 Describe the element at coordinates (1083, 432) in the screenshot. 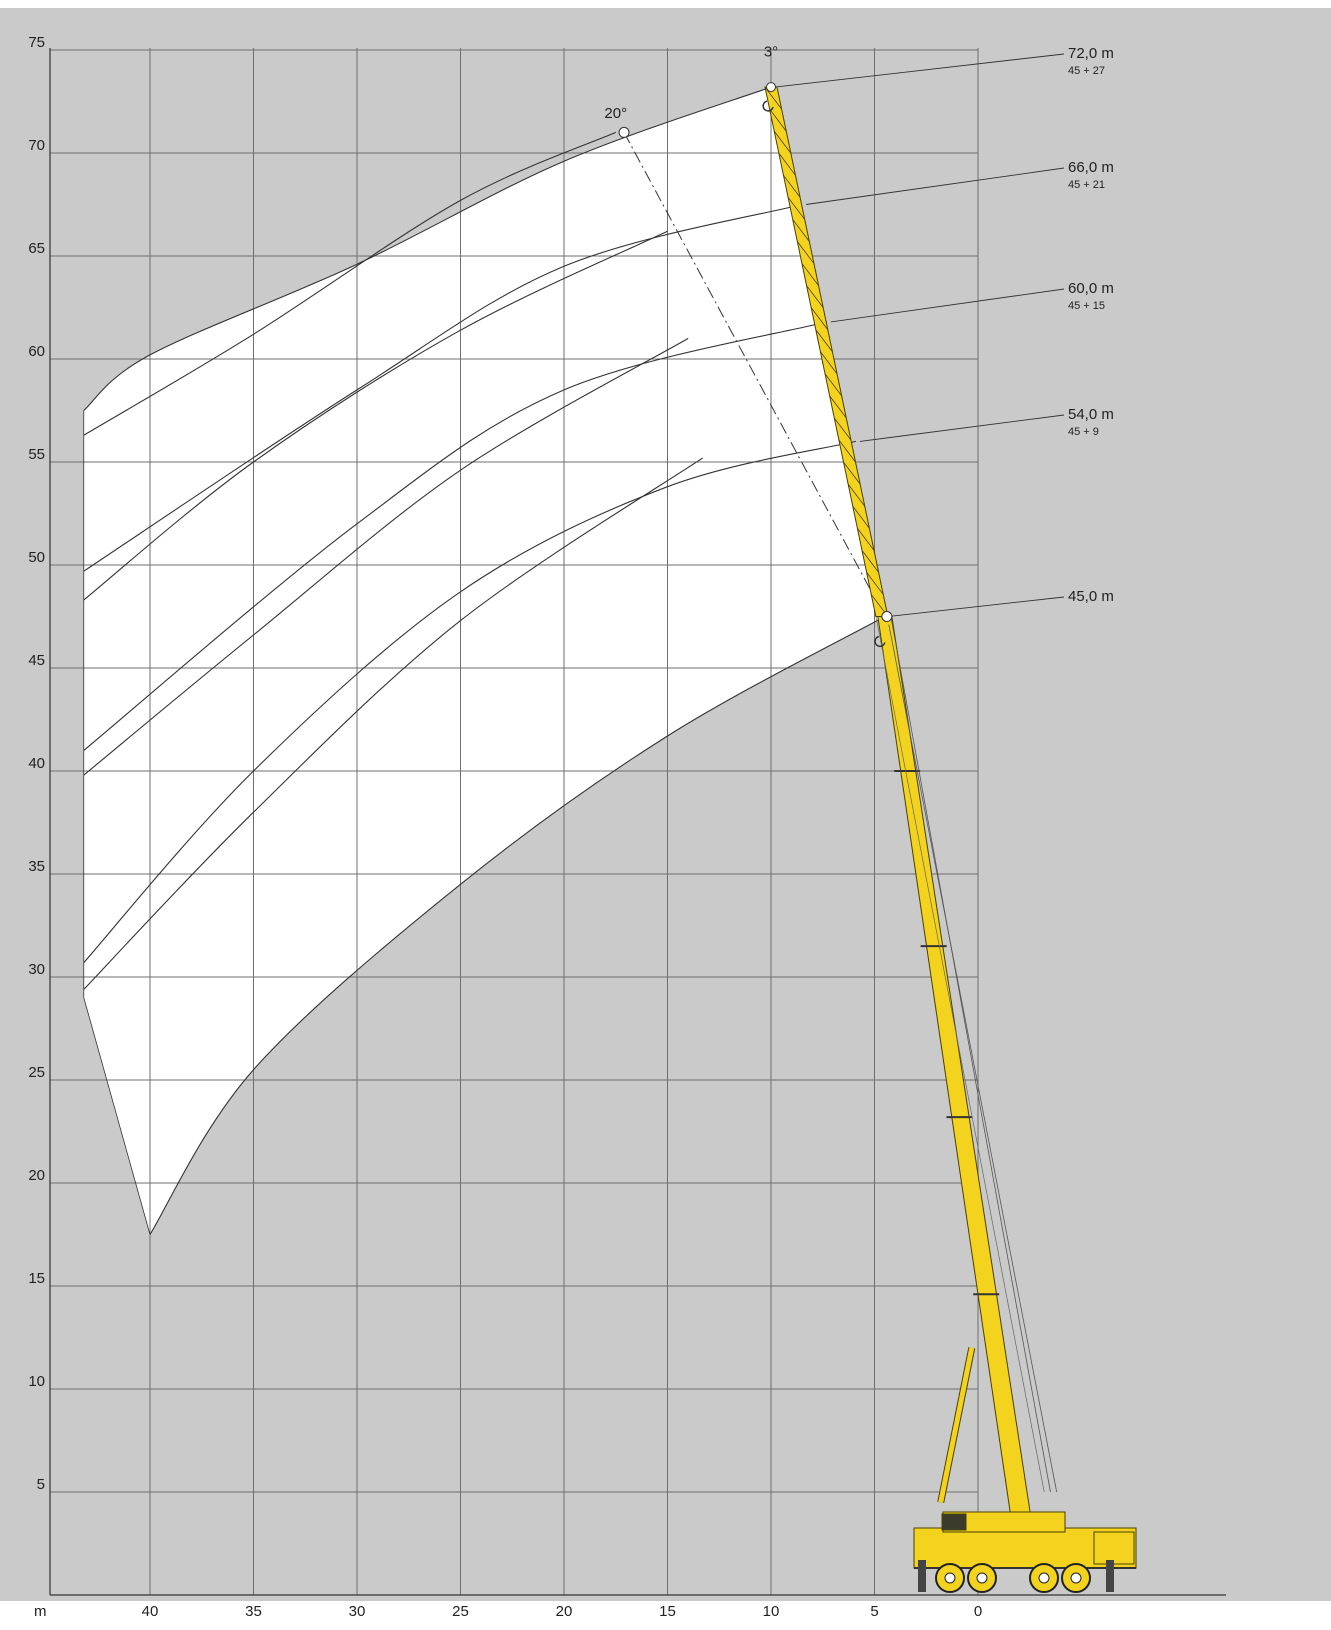

I see `boom-composition-label: 45 + 9` at that location.